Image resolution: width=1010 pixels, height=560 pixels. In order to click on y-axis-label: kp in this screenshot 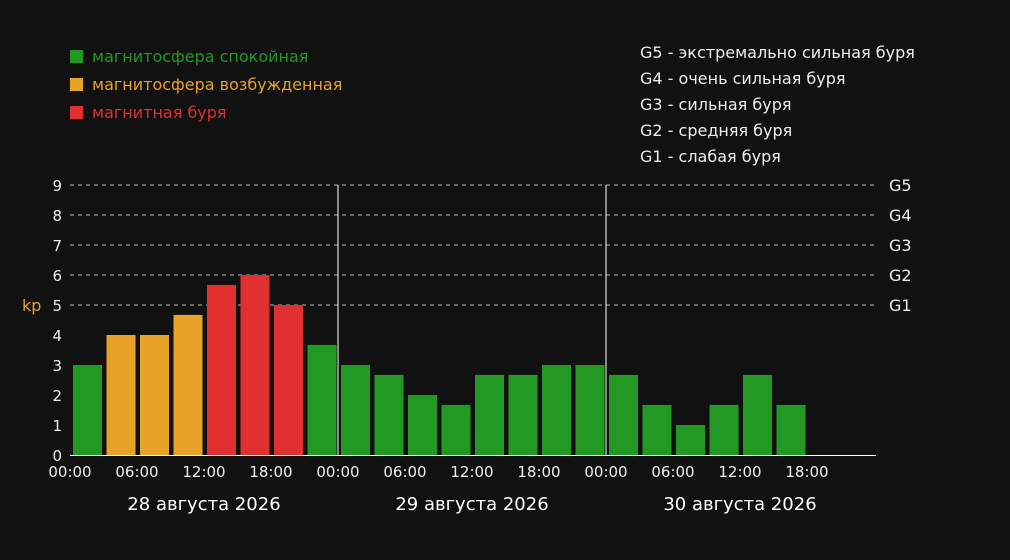, I will do `click(31, 305)`.